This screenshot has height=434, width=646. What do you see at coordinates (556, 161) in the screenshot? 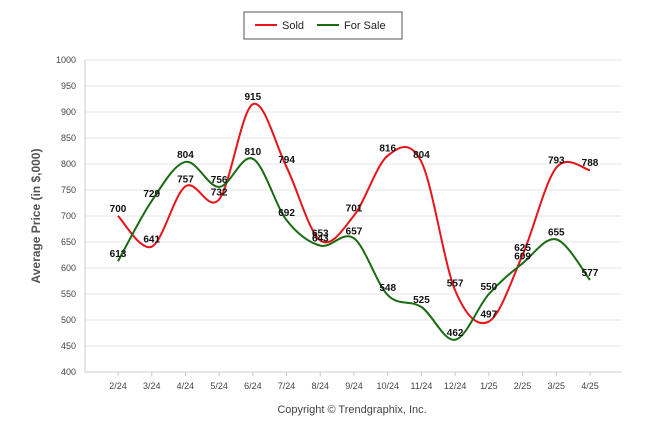
I see `data-label: 793` at bounding box center [556, 161].